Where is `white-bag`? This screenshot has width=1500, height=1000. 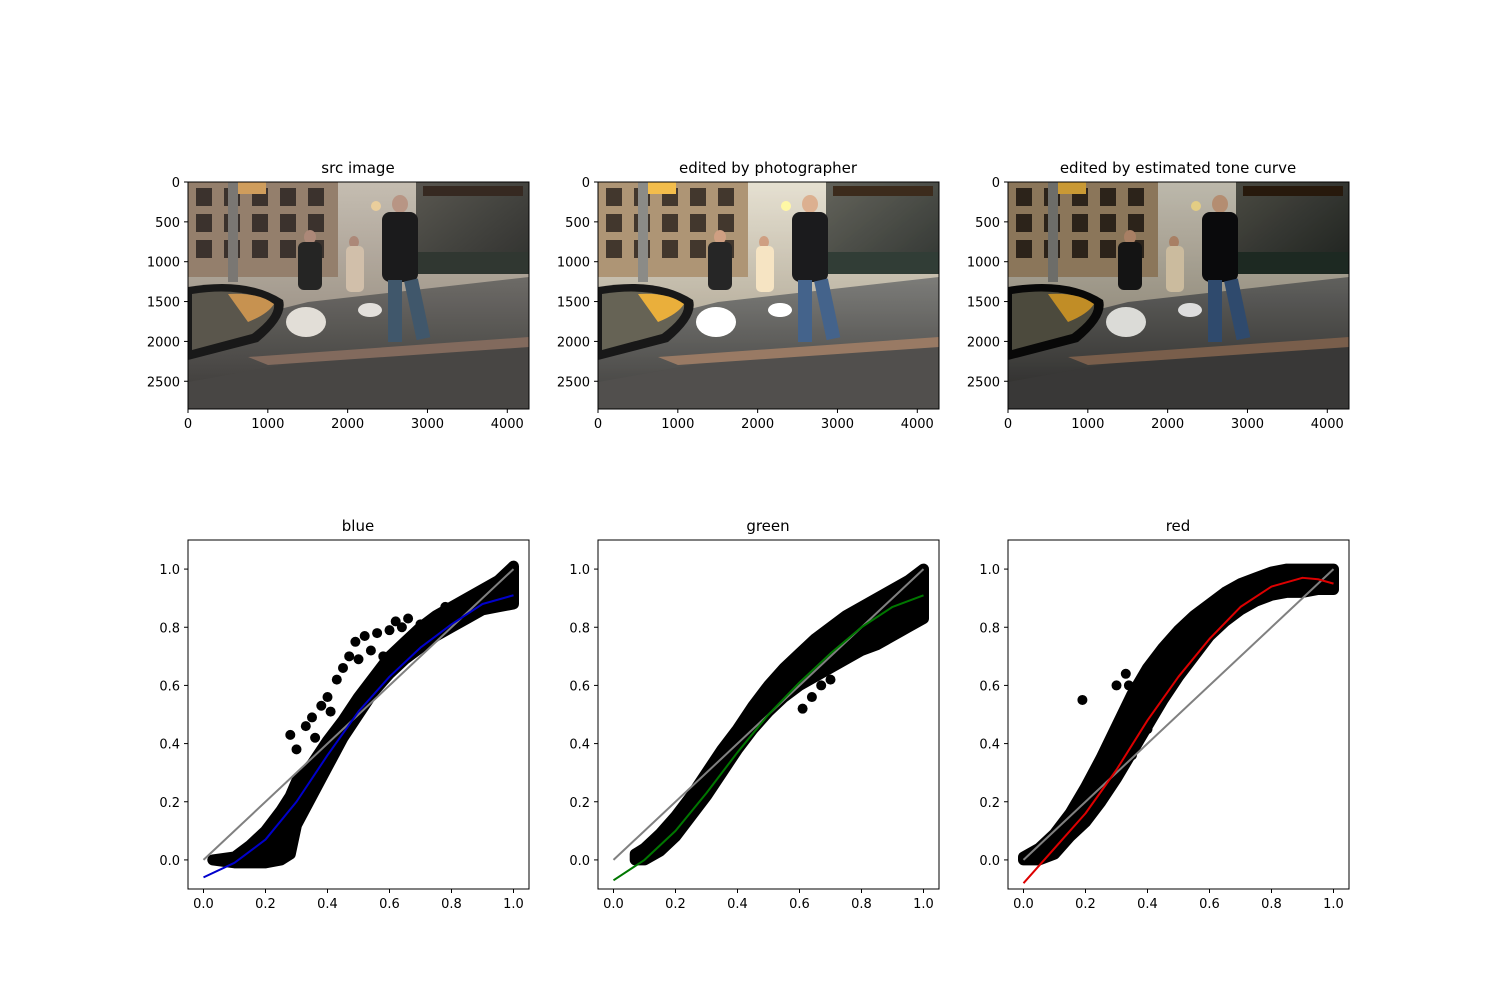 white-bag is located at coordinates (1126, 322).